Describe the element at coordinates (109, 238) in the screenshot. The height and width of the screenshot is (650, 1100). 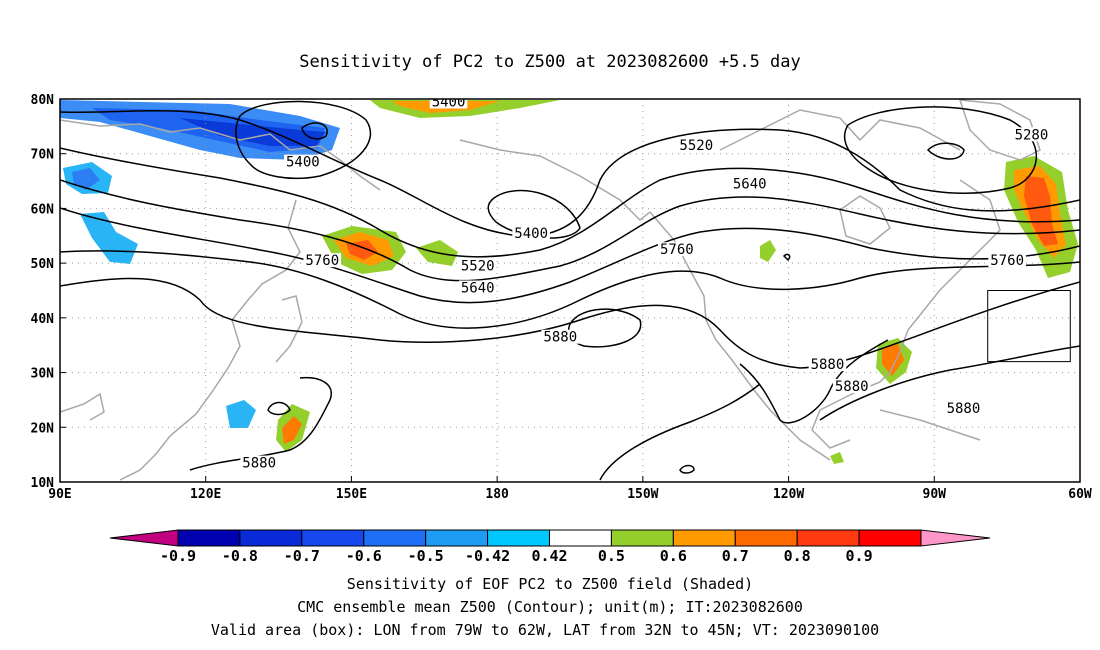
I see `negative-shading-tibet` at that location.